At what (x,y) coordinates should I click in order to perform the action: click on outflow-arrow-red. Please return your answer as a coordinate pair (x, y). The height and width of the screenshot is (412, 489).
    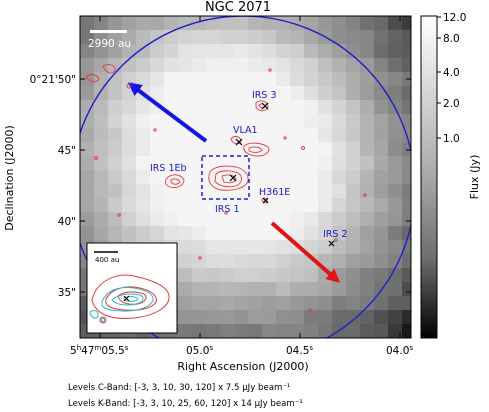
    Looking at the image, I should click on (305, 252).